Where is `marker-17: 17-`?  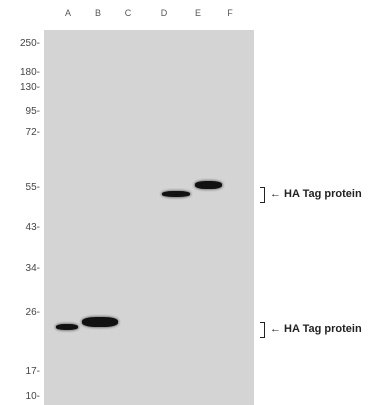 marker-17: 17- is located at coordinates (32, 371).